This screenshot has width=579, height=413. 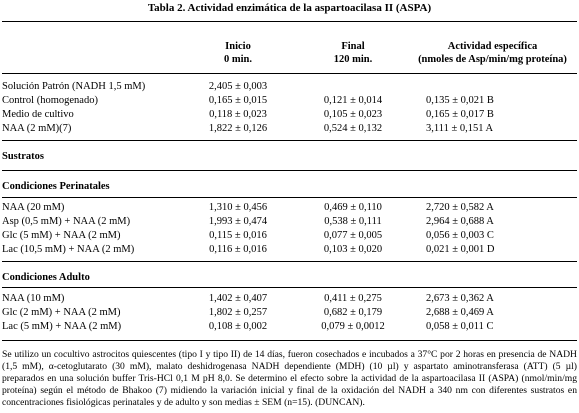 What do you see at coordinates (238, 221) in the screenshot?
I see `cell-inicio: 1,993 ± 0,474` at bounding box center [238, 221].